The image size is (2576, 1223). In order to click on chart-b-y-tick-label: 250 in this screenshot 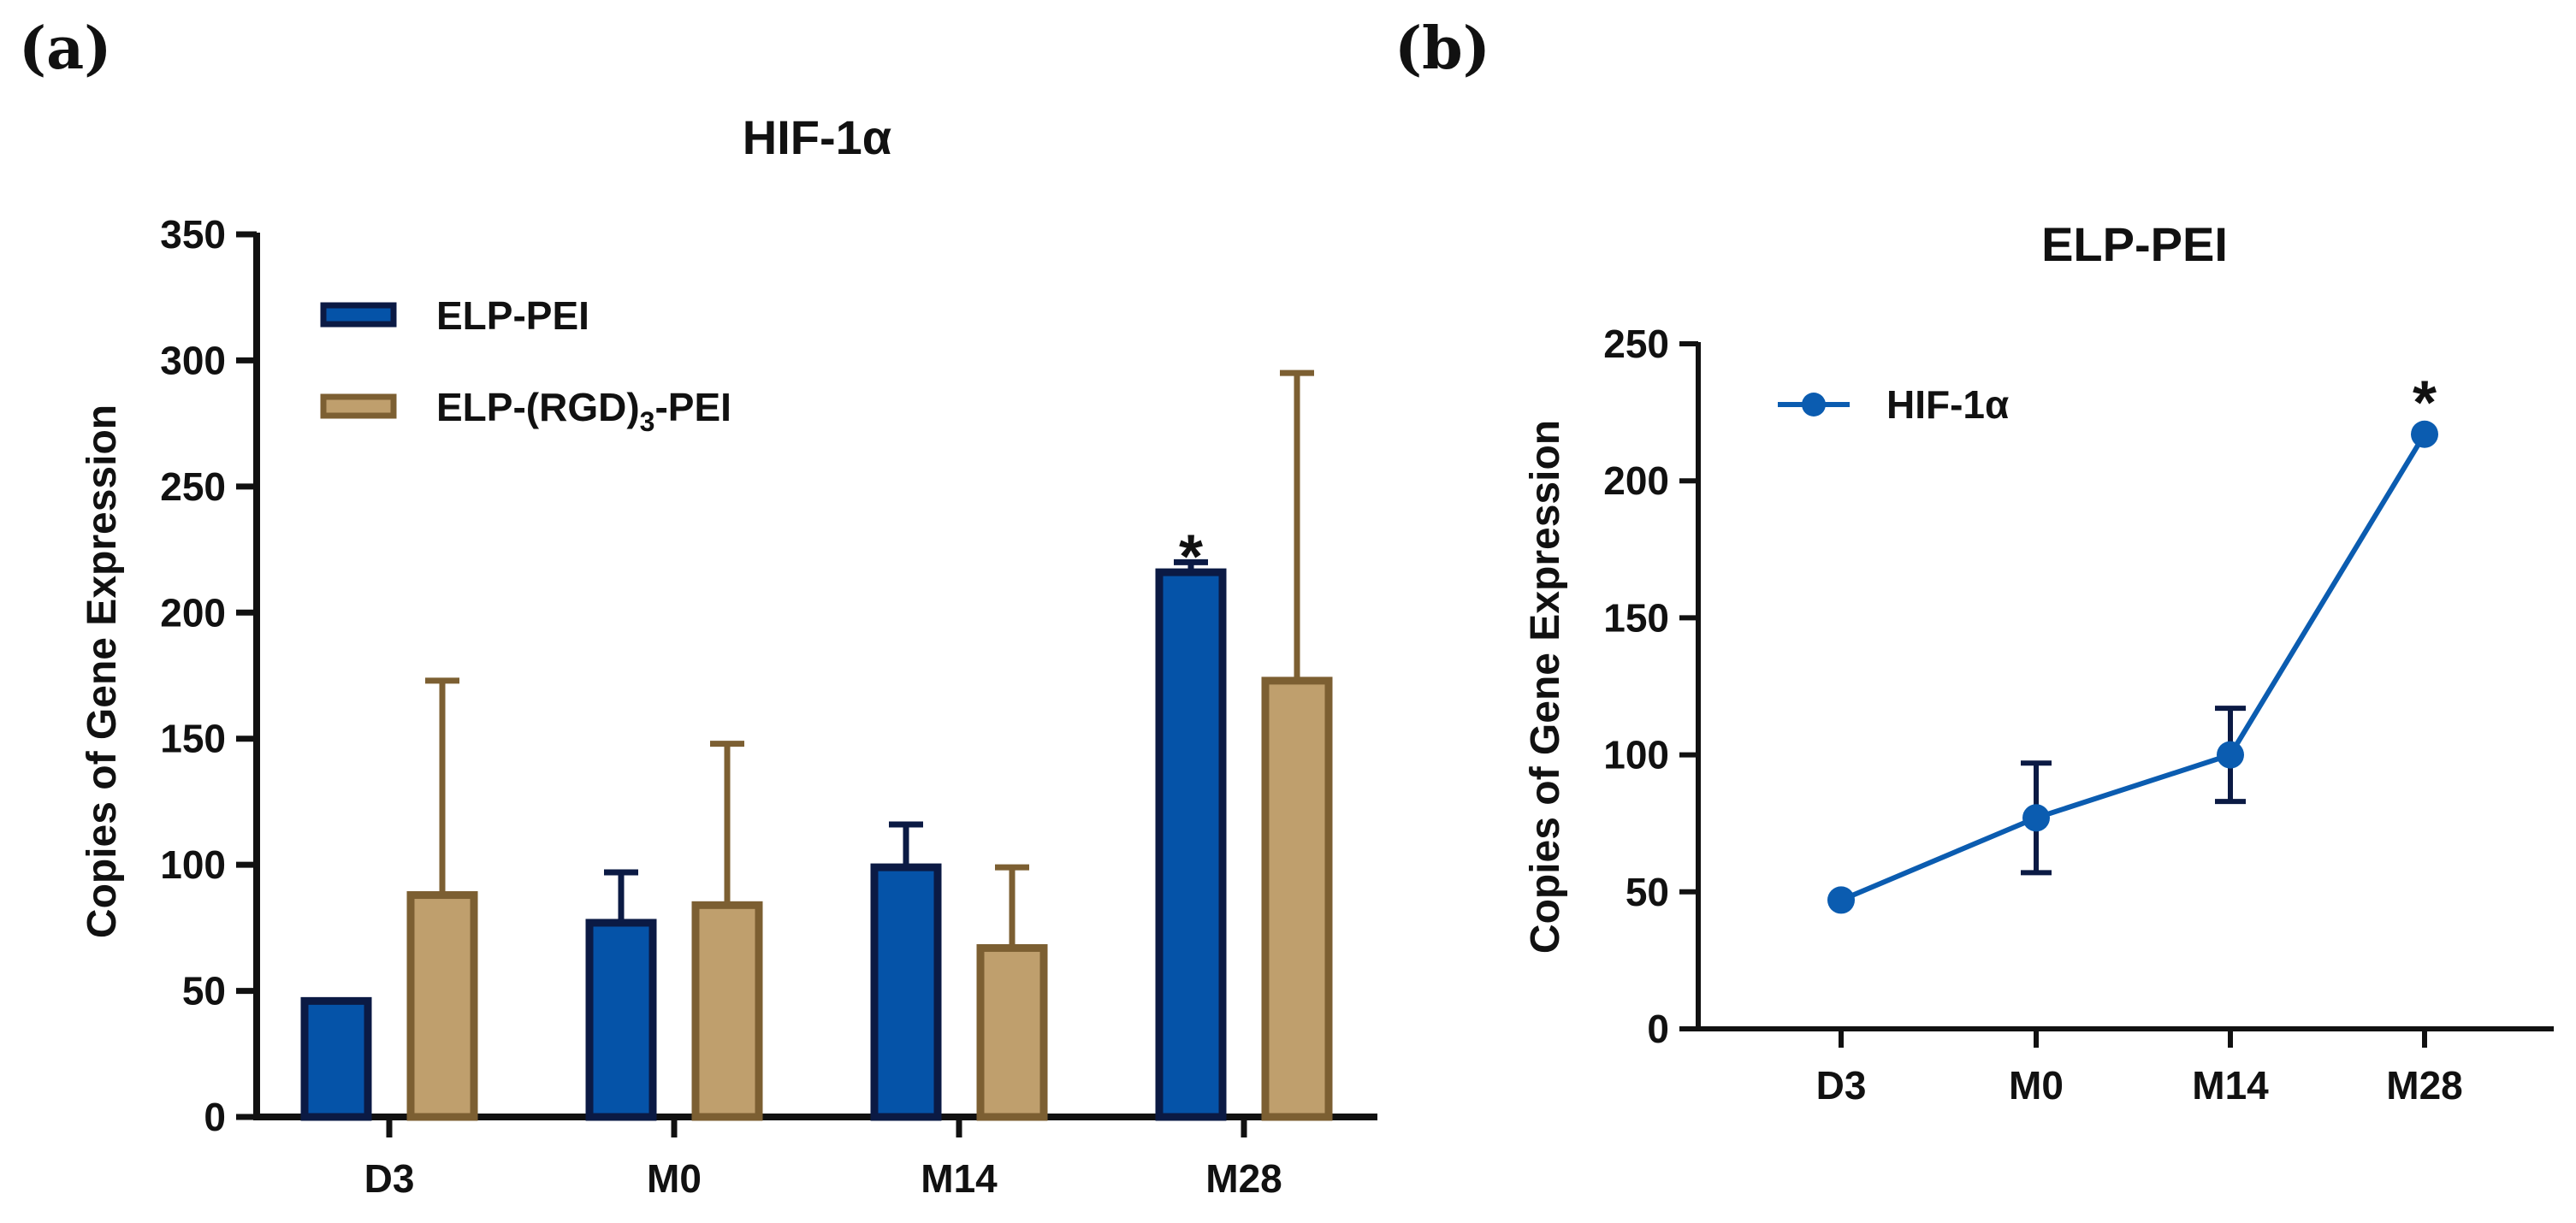, I will do `click(1636, 344)`.